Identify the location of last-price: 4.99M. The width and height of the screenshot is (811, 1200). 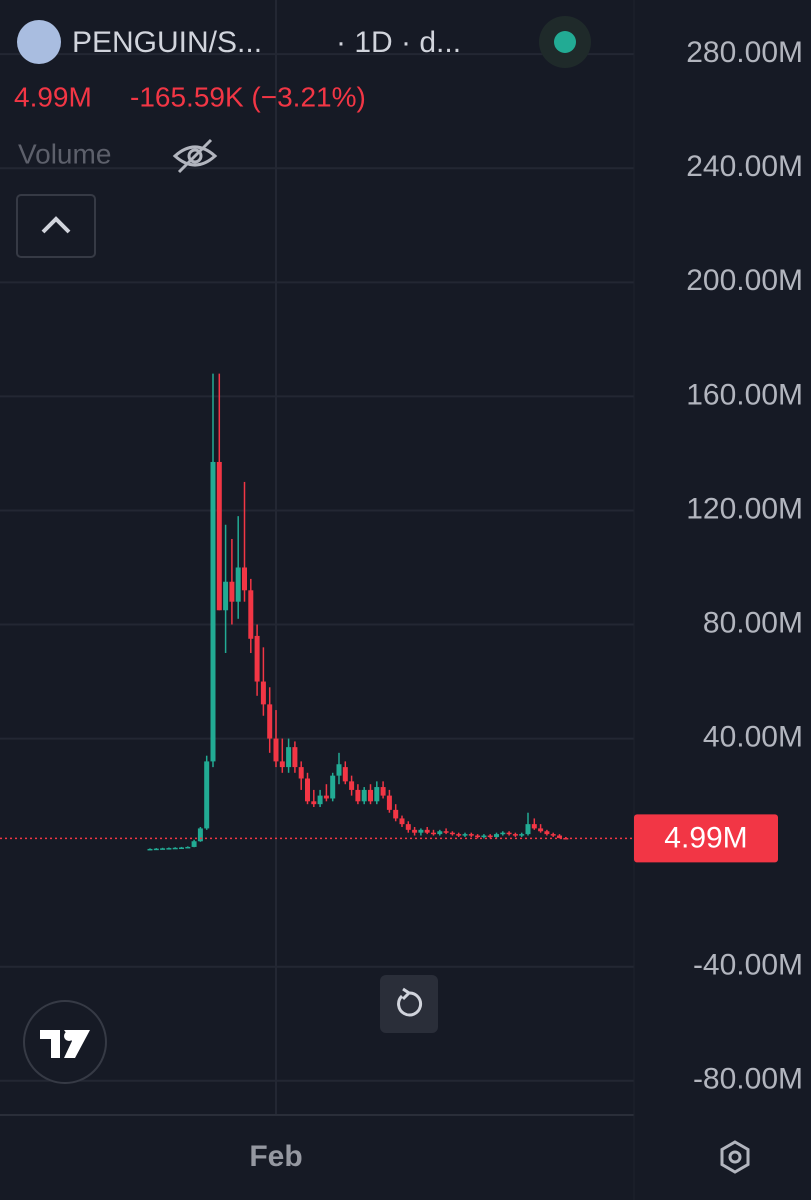
(53, 96).